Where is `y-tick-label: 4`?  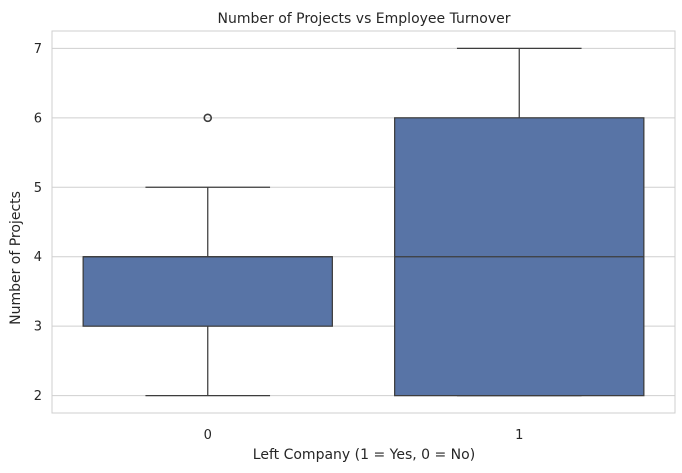 y-tick-label: 4 is located at coordinates (38, 257).